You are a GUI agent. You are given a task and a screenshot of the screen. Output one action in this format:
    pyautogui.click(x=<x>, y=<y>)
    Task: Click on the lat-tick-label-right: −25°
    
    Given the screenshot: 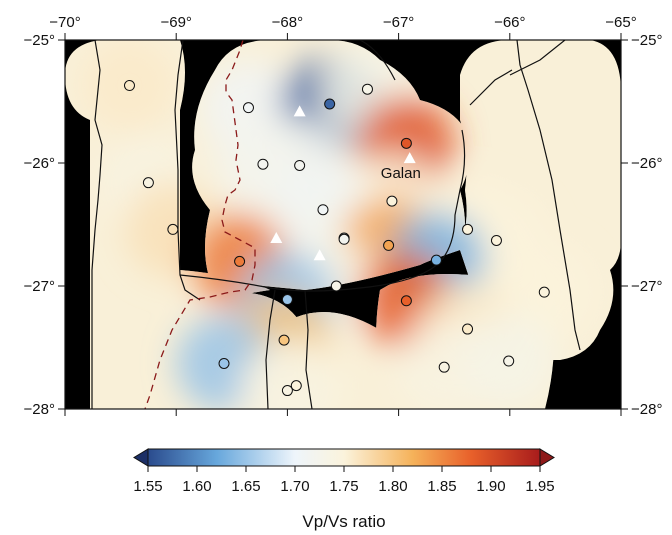 What is the action you would take?
    pyautogui.click(x=646, y=40)
    